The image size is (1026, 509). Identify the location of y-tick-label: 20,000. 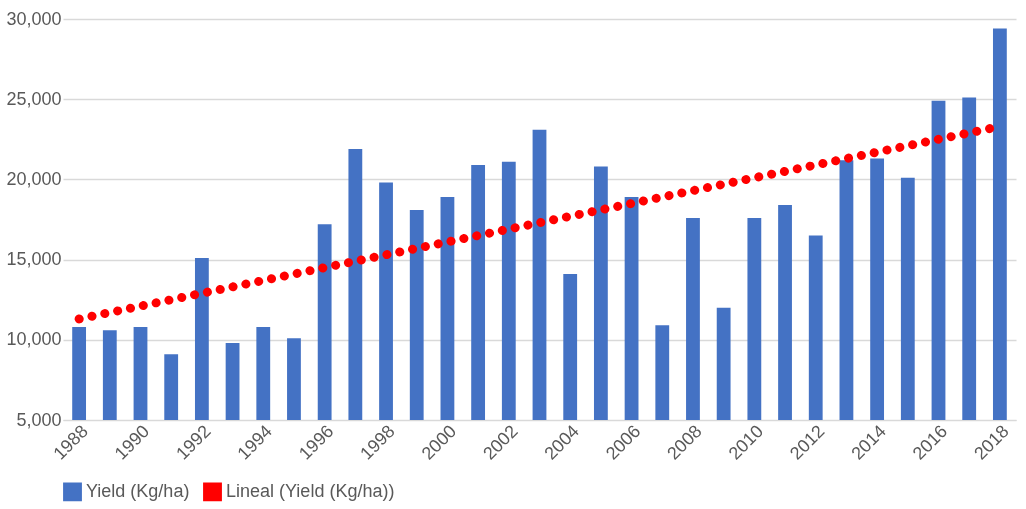
(34, 178).